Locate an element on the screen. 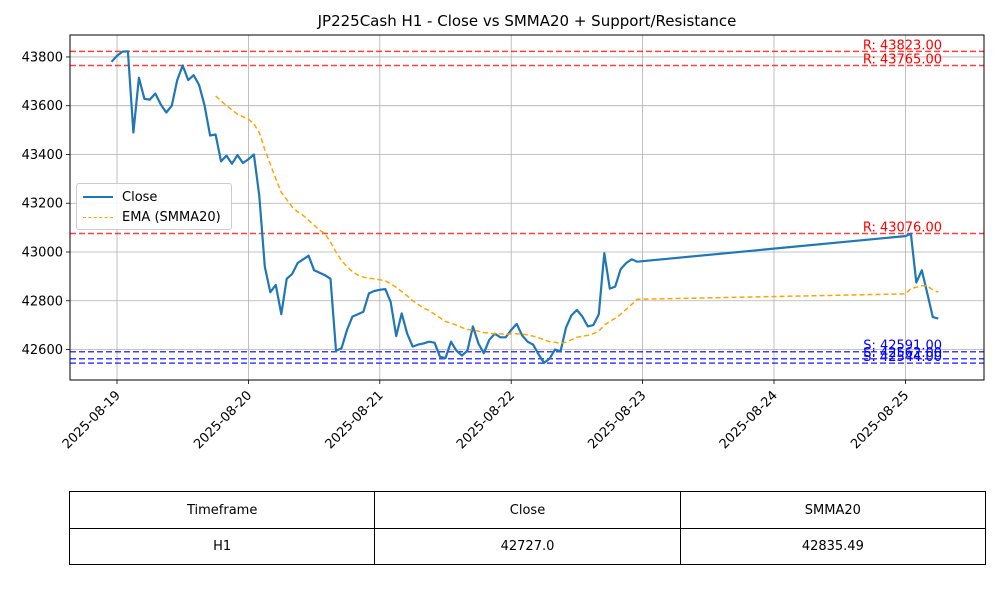  table-cell: 42727.0 is located at coordinates (527, 546).